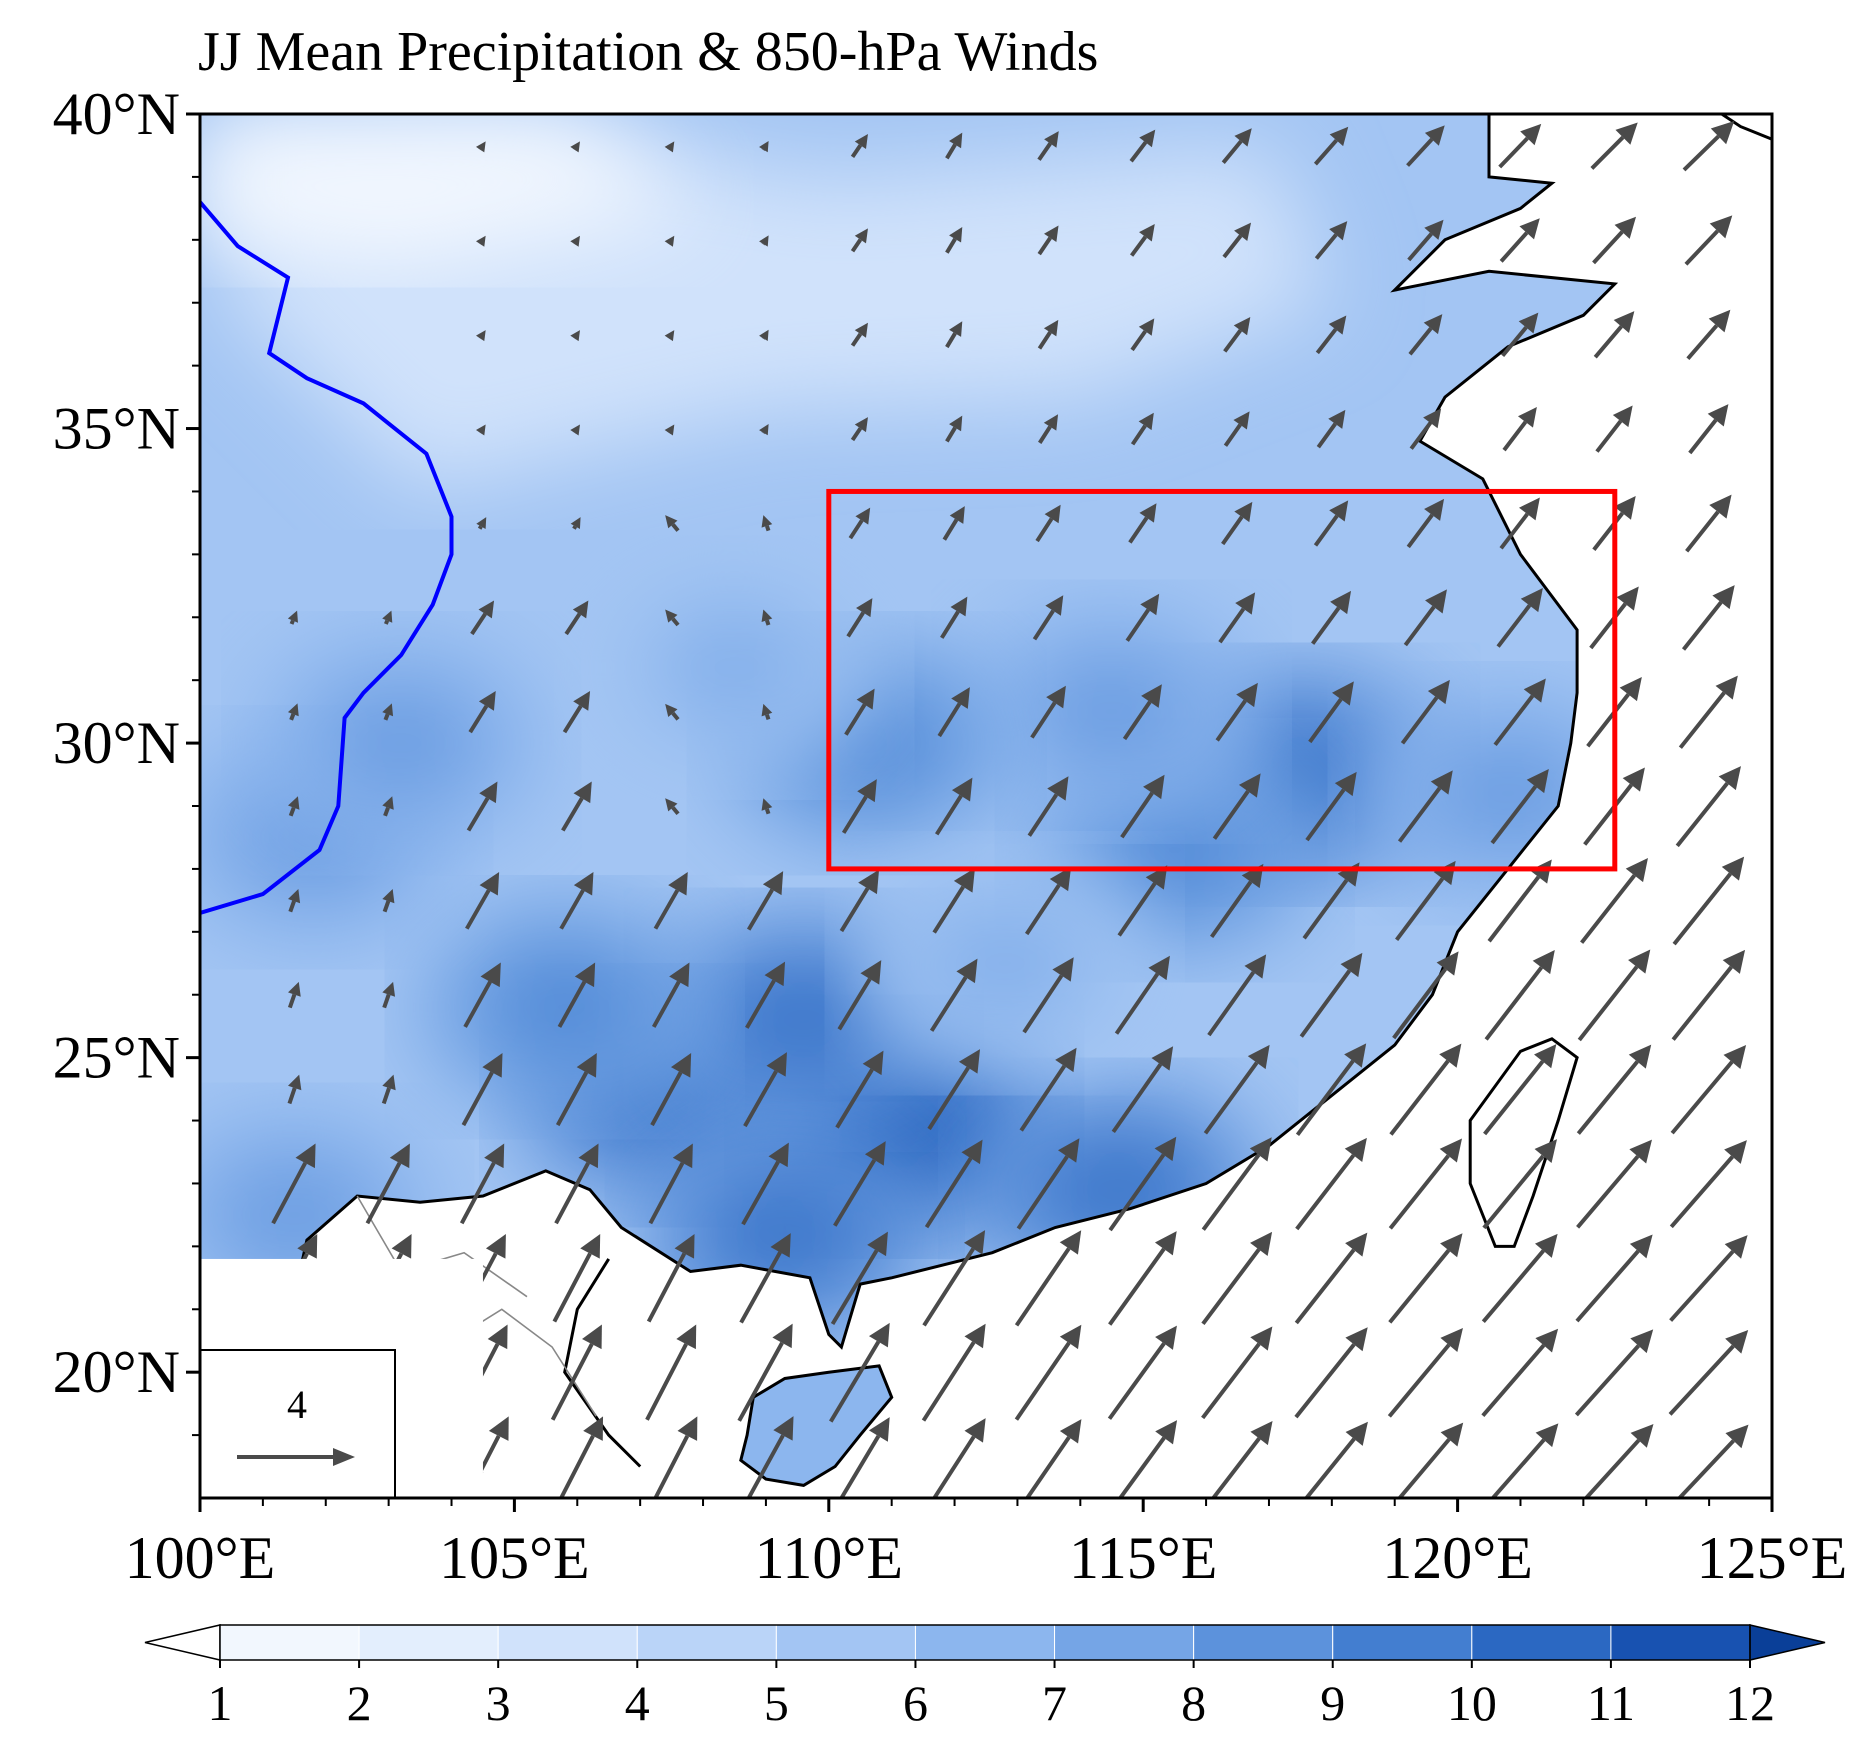 The height and width of the screenshot is (1758, 1867). Describe the element at coordinates (514, 1558) in the screenshot. I see `lon-tick-label: 105°E` at that location.